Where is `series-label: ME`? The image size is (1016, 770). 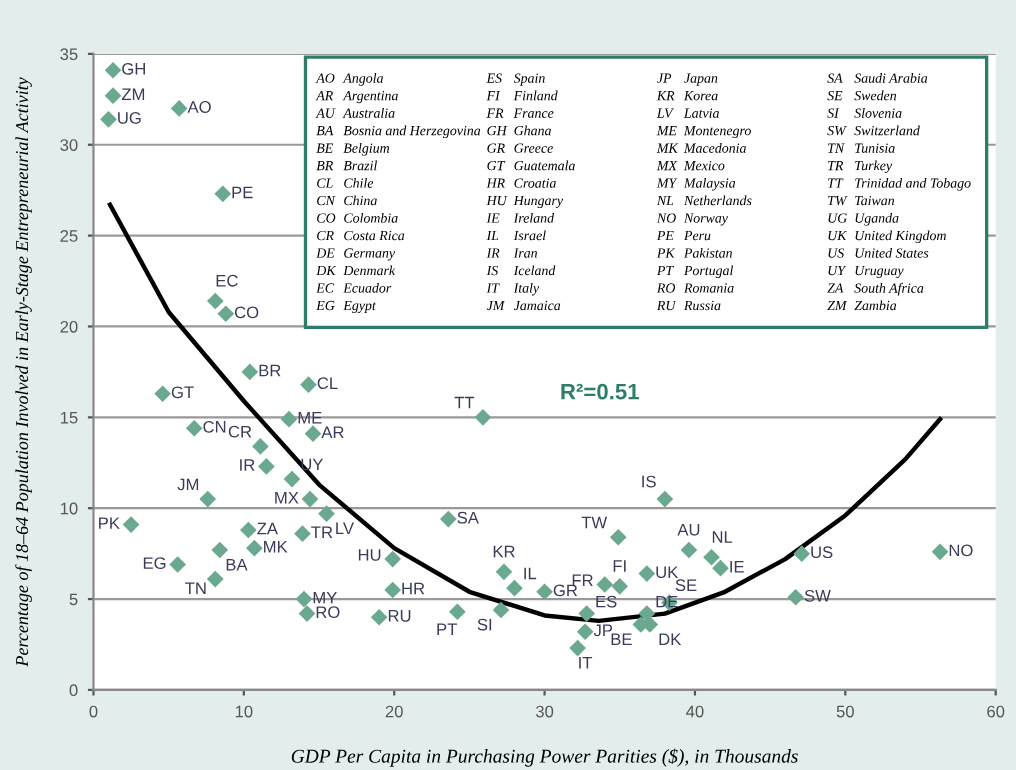 series-label: ME is located at coordinates (310, 418).